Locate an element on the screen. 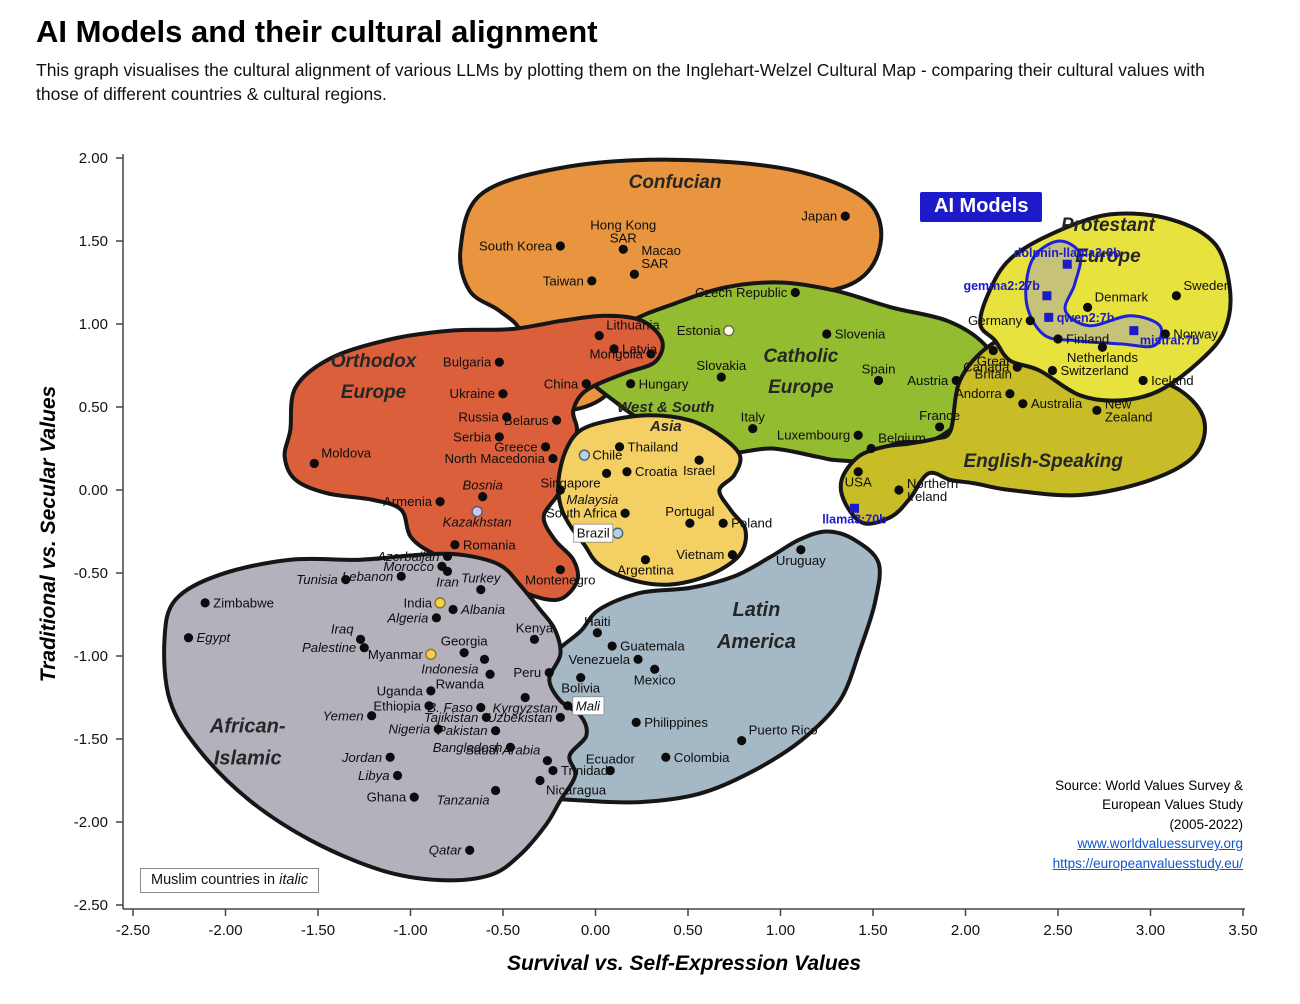 The width and height of the screenshot is (1300, 1004). country-label: Macao SAR is located at coordinates (661, 257).